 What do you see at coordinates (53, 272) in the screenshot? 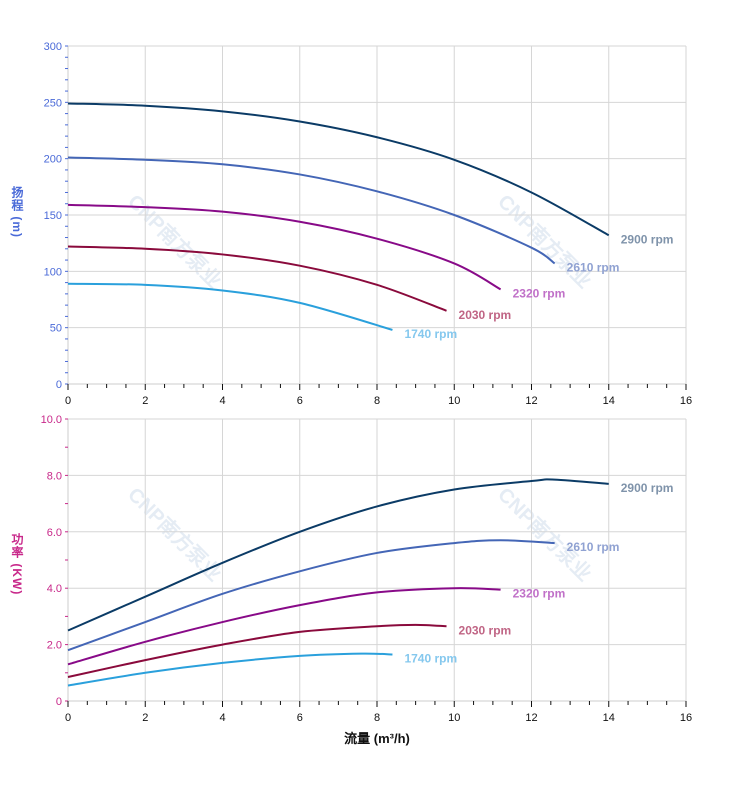
I see `y-tick-label: 100` at bounding box center [53, 272].